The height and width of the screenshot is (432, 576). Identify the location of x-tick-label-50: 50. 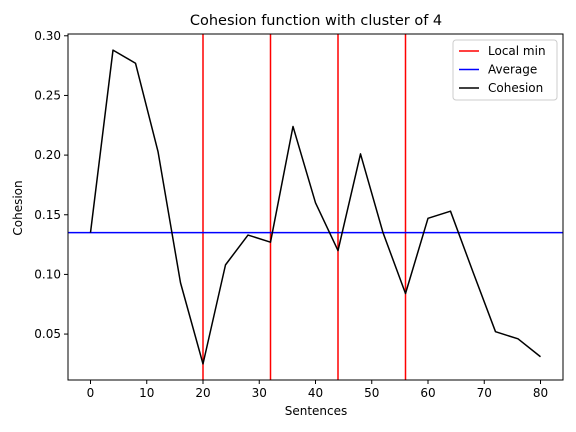
(371, 393).